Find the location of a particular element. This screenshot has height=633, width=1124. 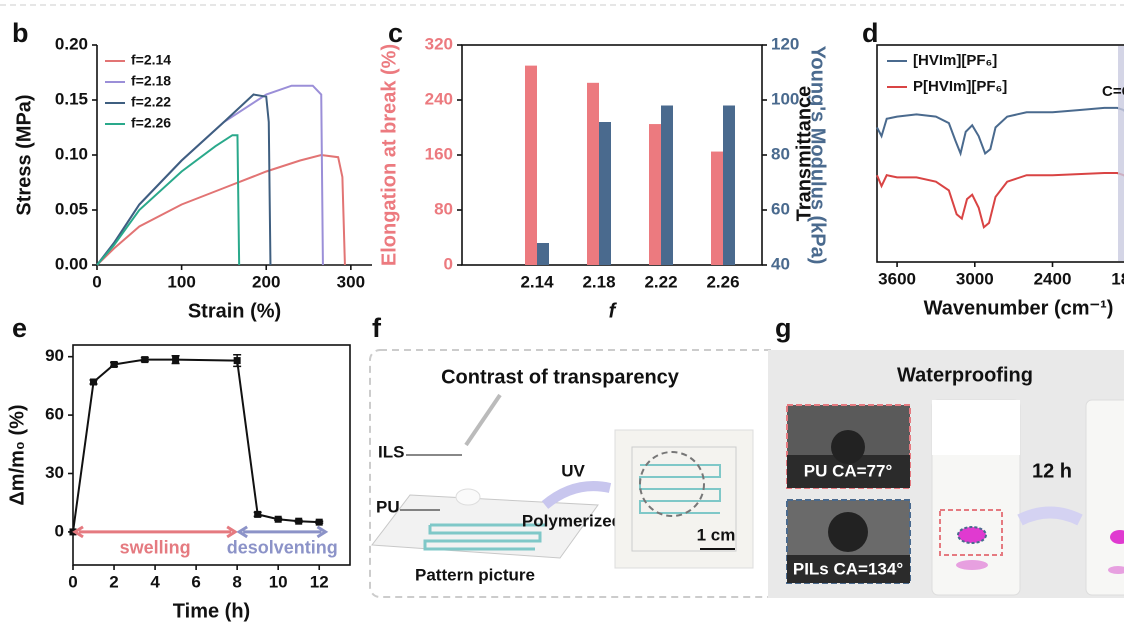

y-tick-label: 0.10 is located at coordinates (71, 153).